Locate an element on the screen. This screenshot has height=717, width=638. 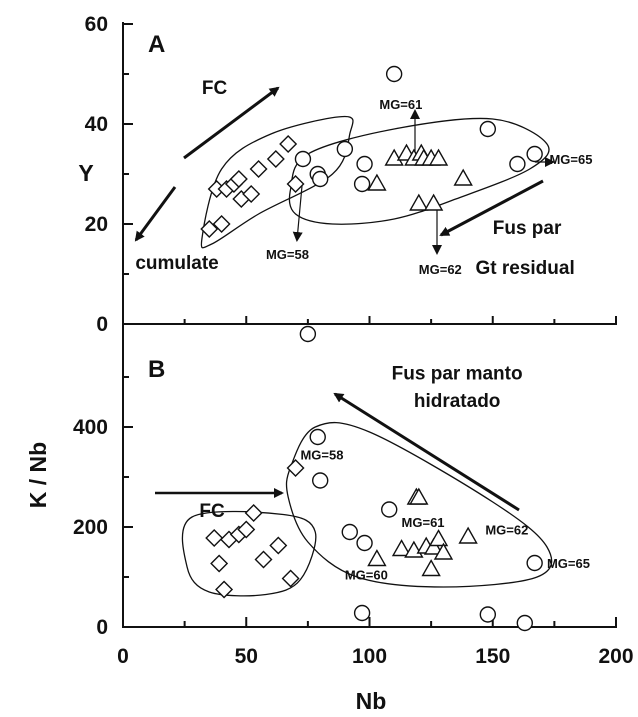
annotation-b: MG=60 is located at coordinates (366, 575).